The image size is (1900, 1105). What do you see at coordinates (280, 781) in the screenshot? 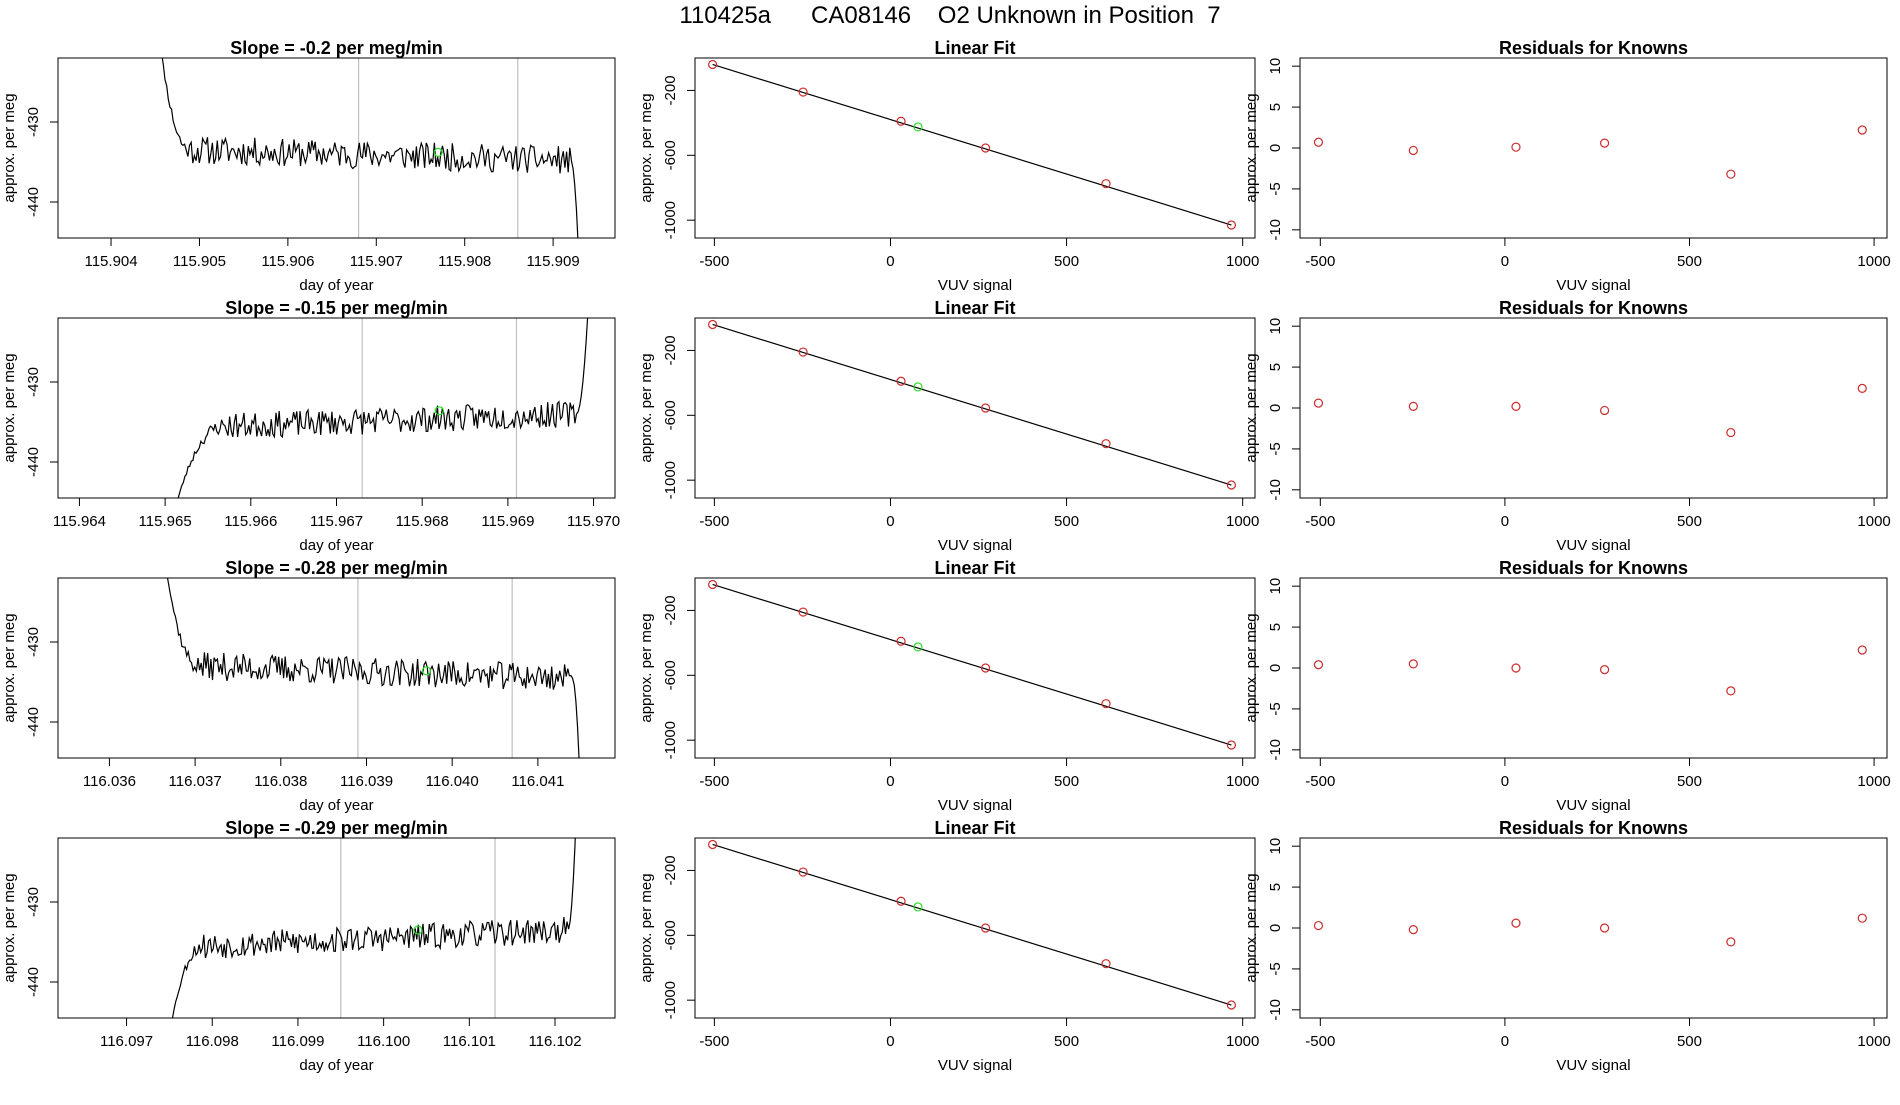
I see `x-tick-label: 116.038` at bounding box center [280, 781].